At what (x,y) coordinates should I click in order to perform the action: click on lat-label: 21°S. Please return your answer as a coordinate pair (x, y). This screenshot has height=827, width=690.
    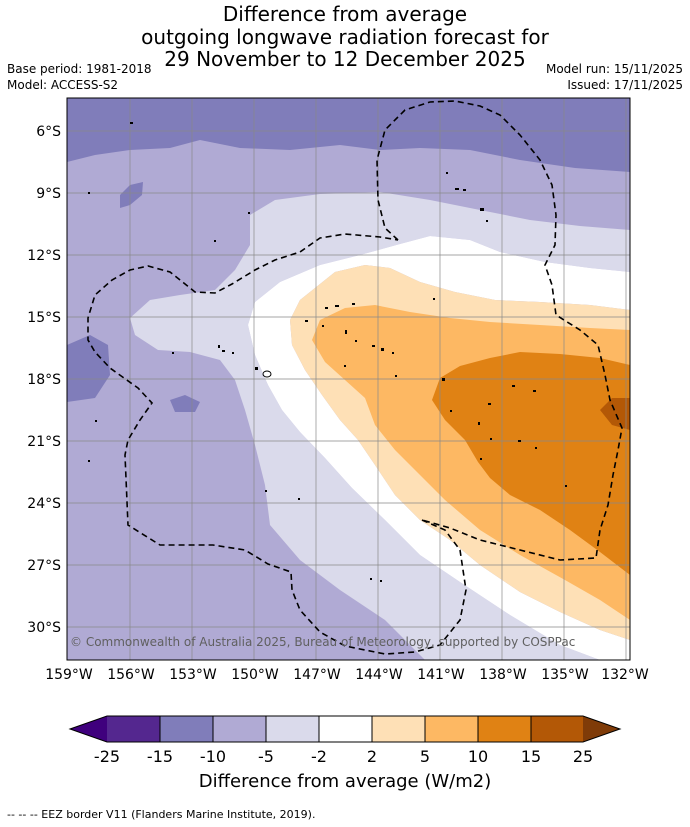
    Looking at the image, I should click on (44, 442).